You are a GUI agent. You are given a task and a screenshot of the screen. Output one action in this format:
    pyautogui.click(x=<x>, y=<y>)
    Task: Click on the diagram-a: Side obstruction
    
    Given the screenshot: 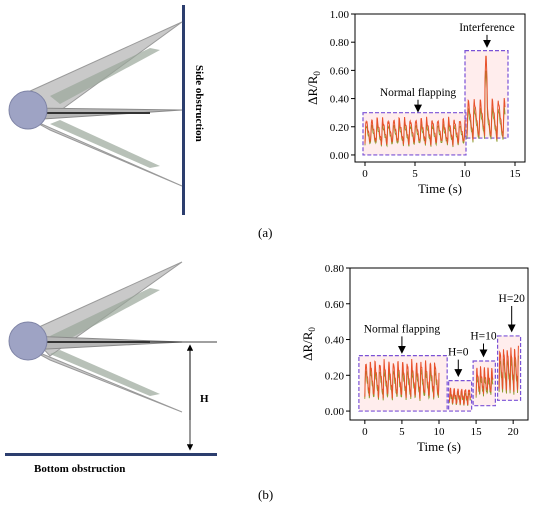 What is the action you would take?
    pyautogui.click(x=106, y=110)
    